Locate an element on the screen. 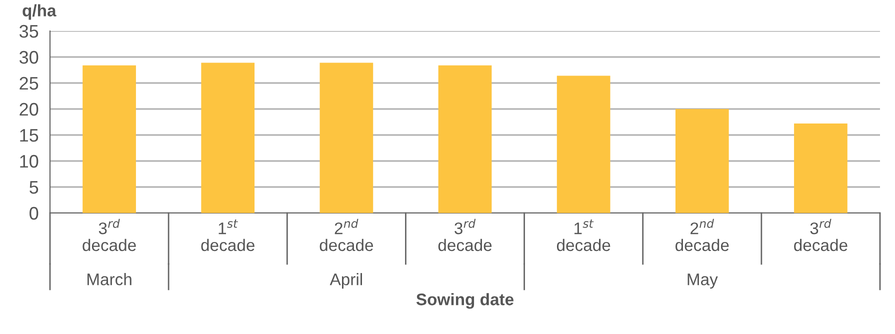  text: April is located at coordinates (346, 281).